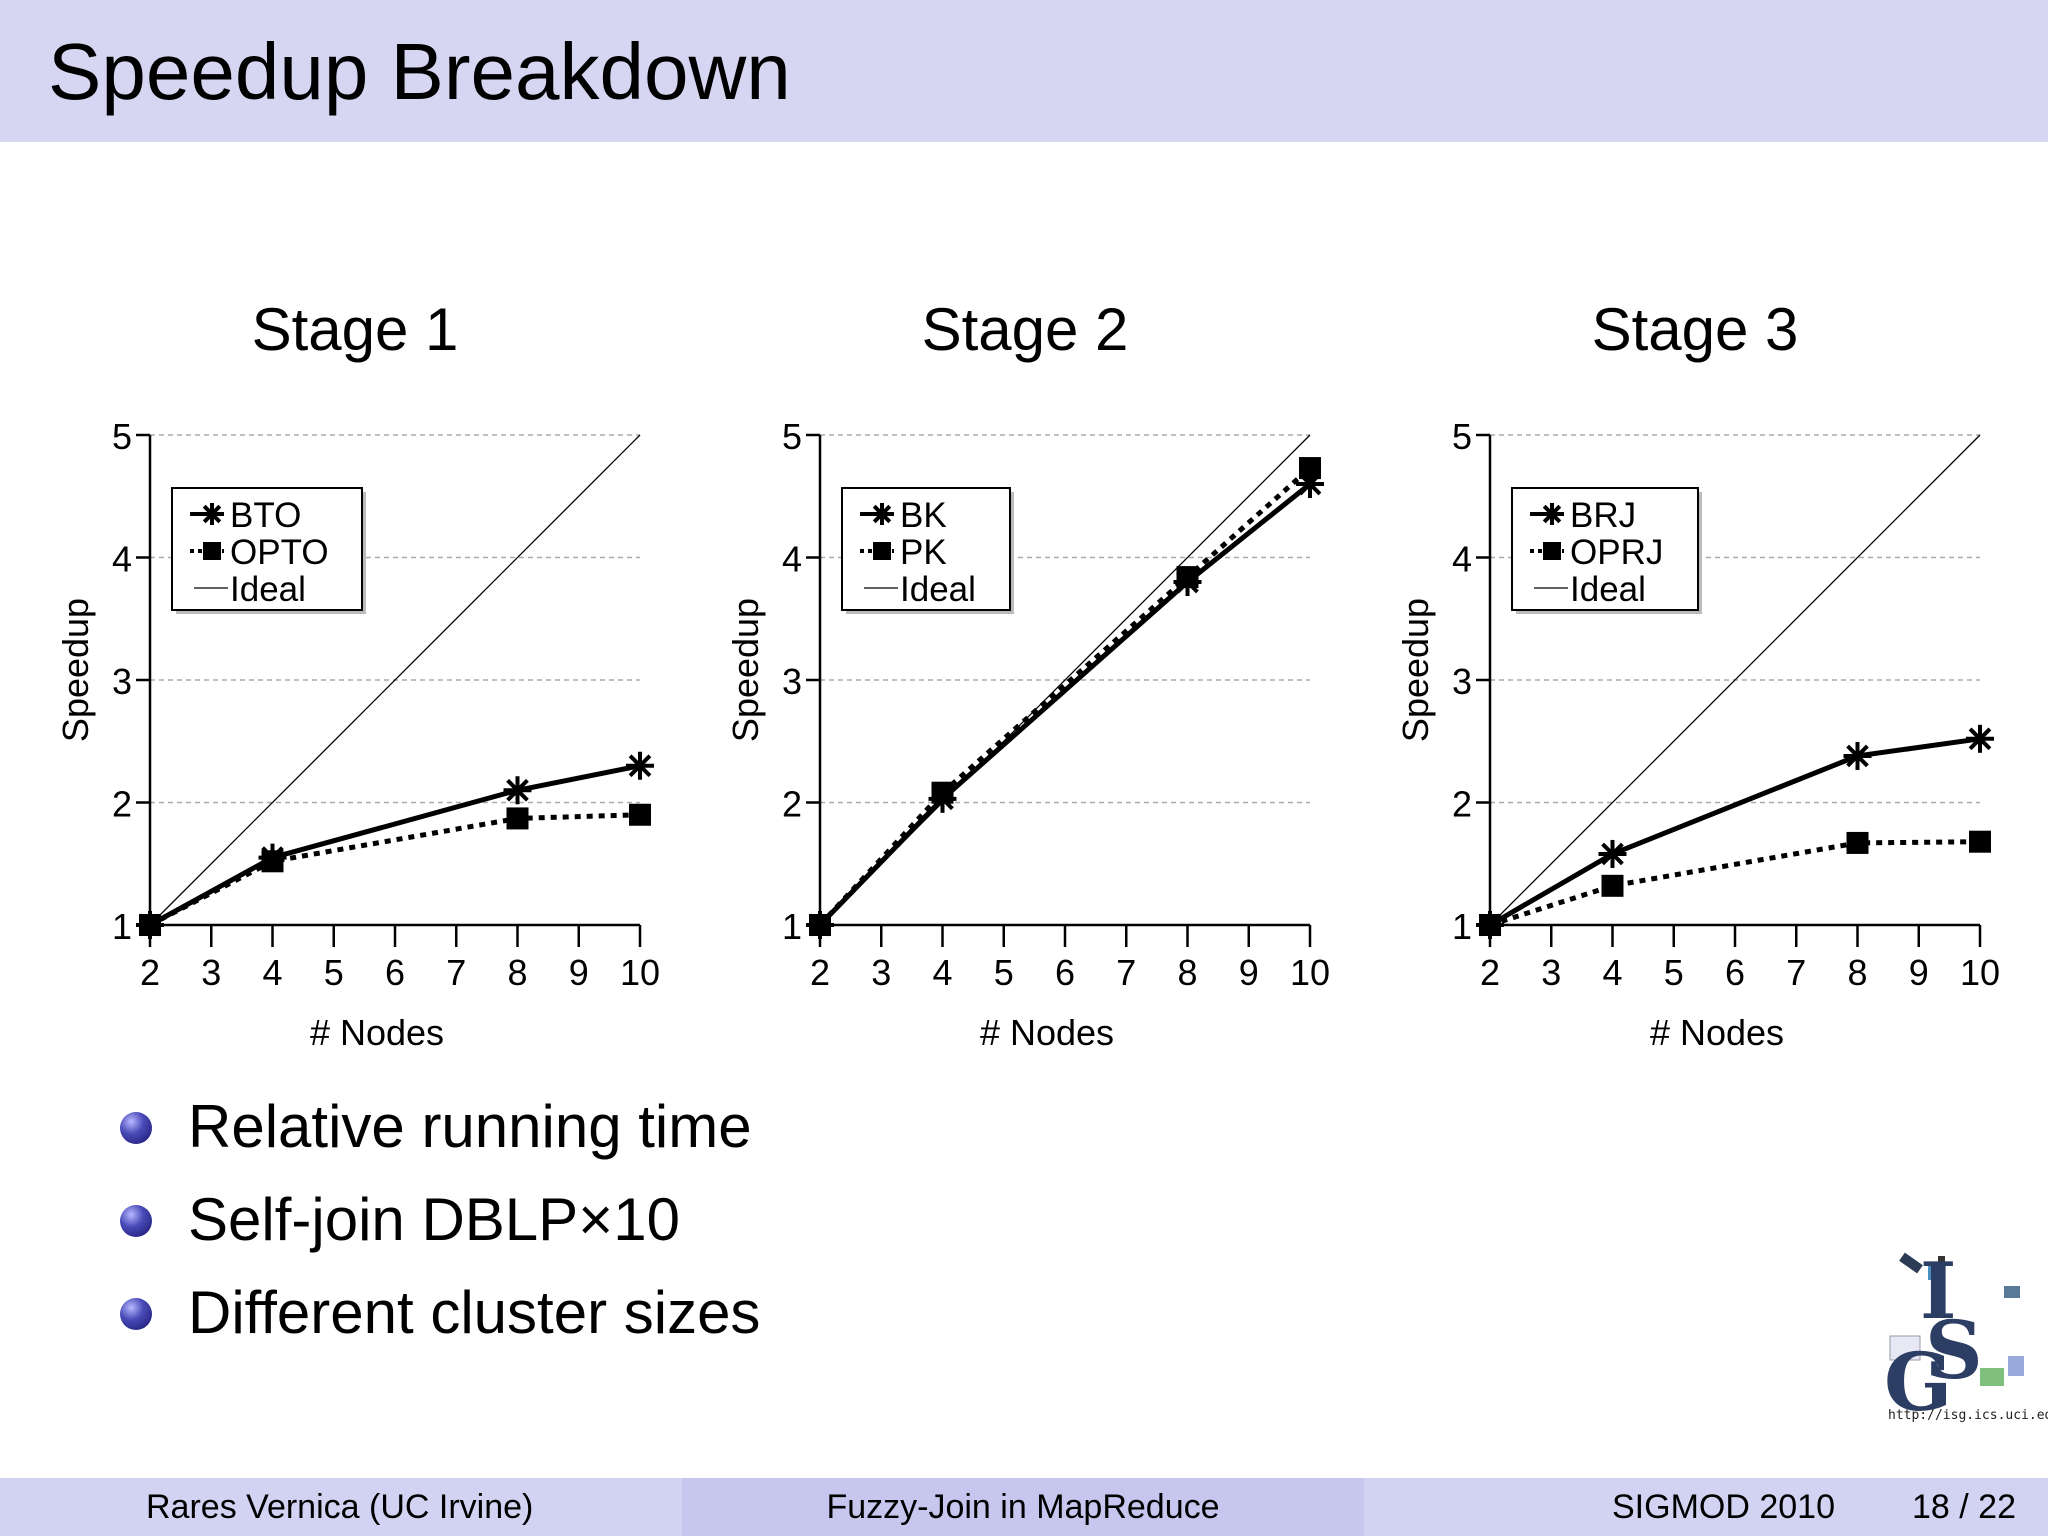 This screenshot has height=1536, width=2048. I want to click on footer-author-segment: Rares Vernica (UC Irvine), so click(341, 1507).